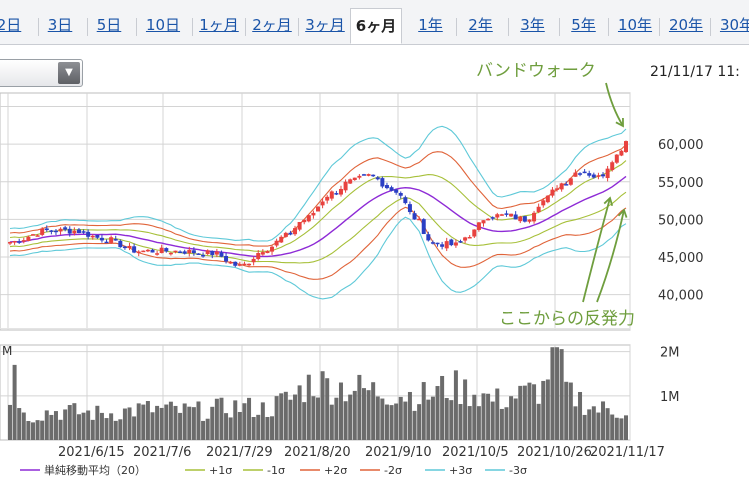 This screenshot has height=485, width=749. What do you see at coordinates (41, 73) in the screenshot?
I see `chart-type-dropdown: ▼` at bounding box center [41, 73].